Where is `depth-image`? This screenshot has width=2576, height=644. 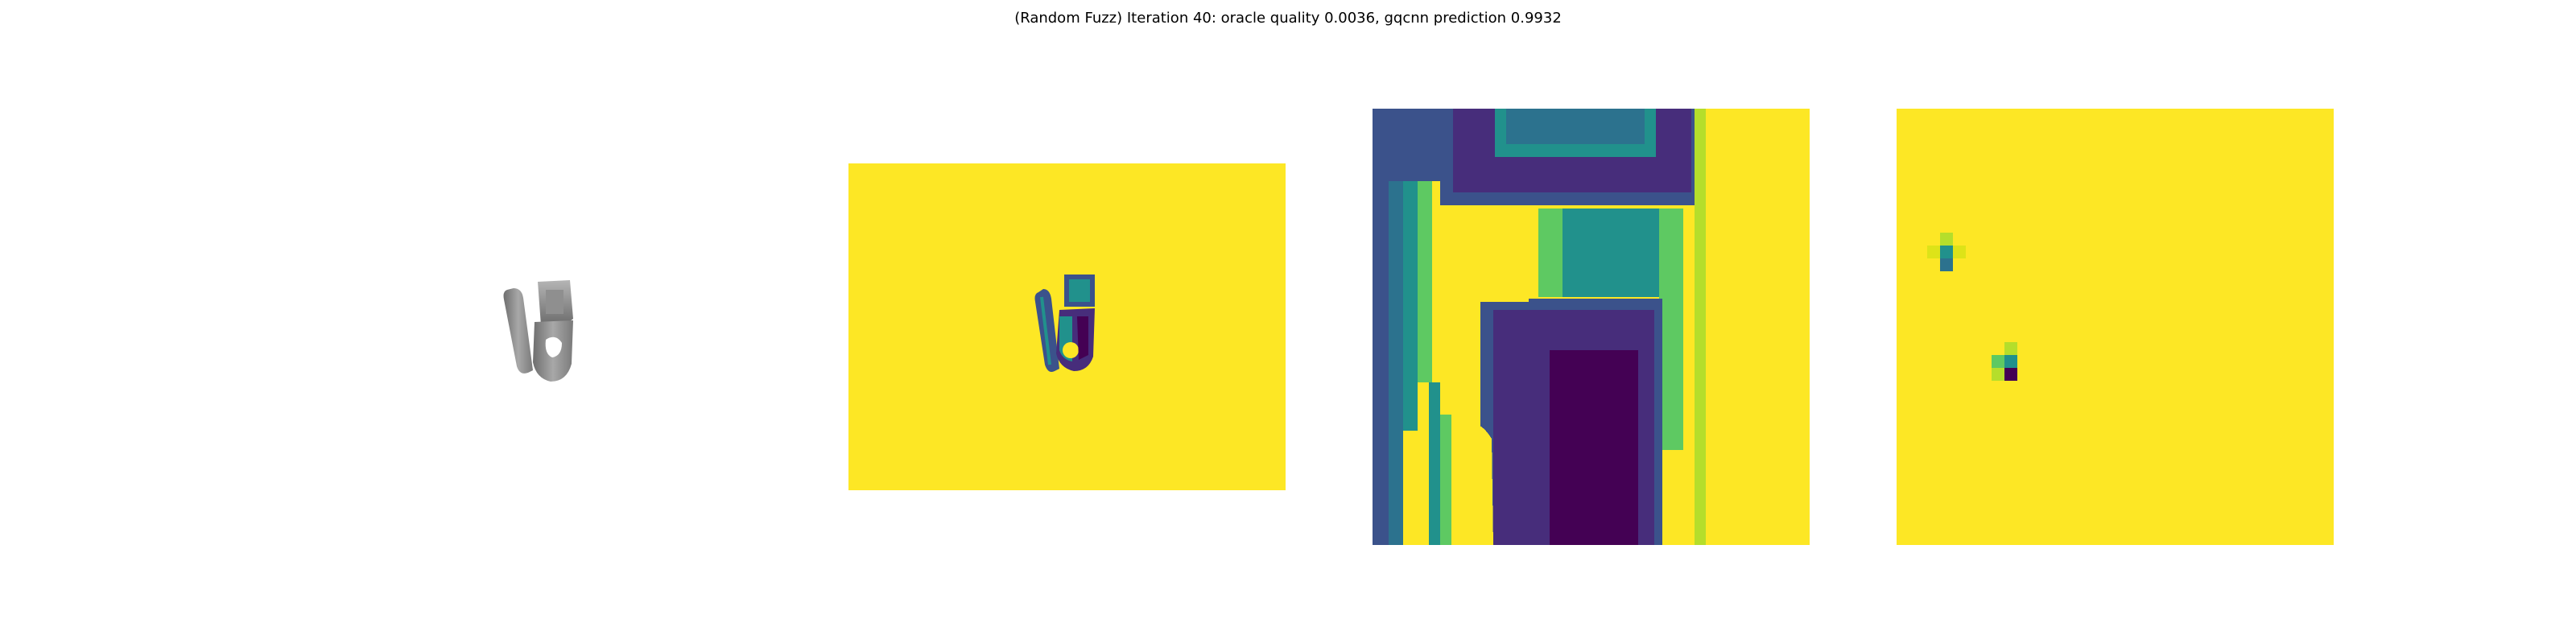 depth-image is located at coordinates (1067, 326).